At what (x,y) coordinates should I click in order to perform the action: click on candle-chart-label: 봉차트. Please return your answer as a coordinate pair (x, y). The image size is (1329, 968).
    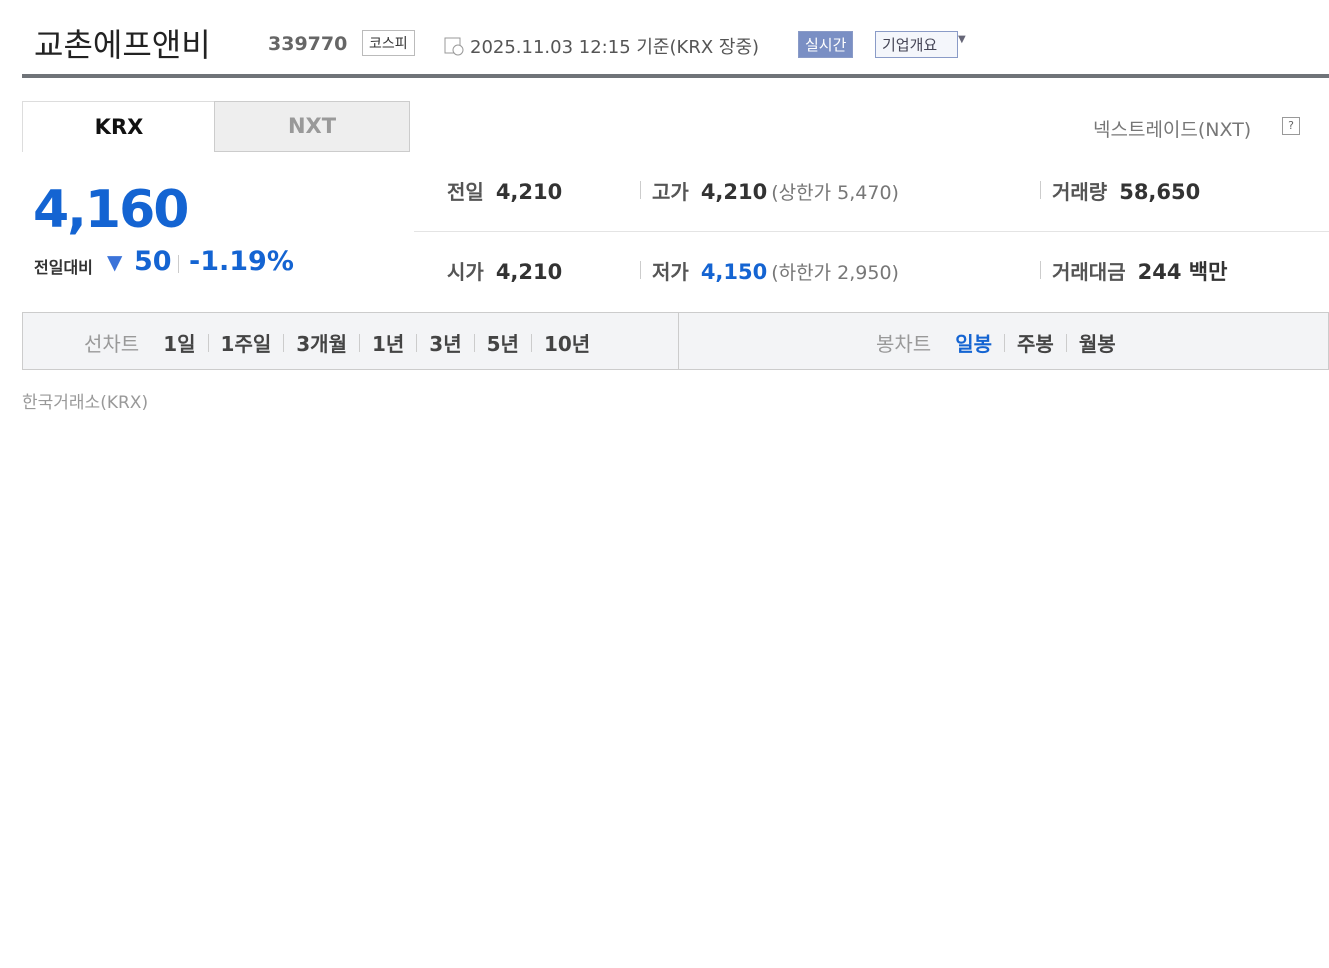
    Looking at the image, I should click on (904, 344).